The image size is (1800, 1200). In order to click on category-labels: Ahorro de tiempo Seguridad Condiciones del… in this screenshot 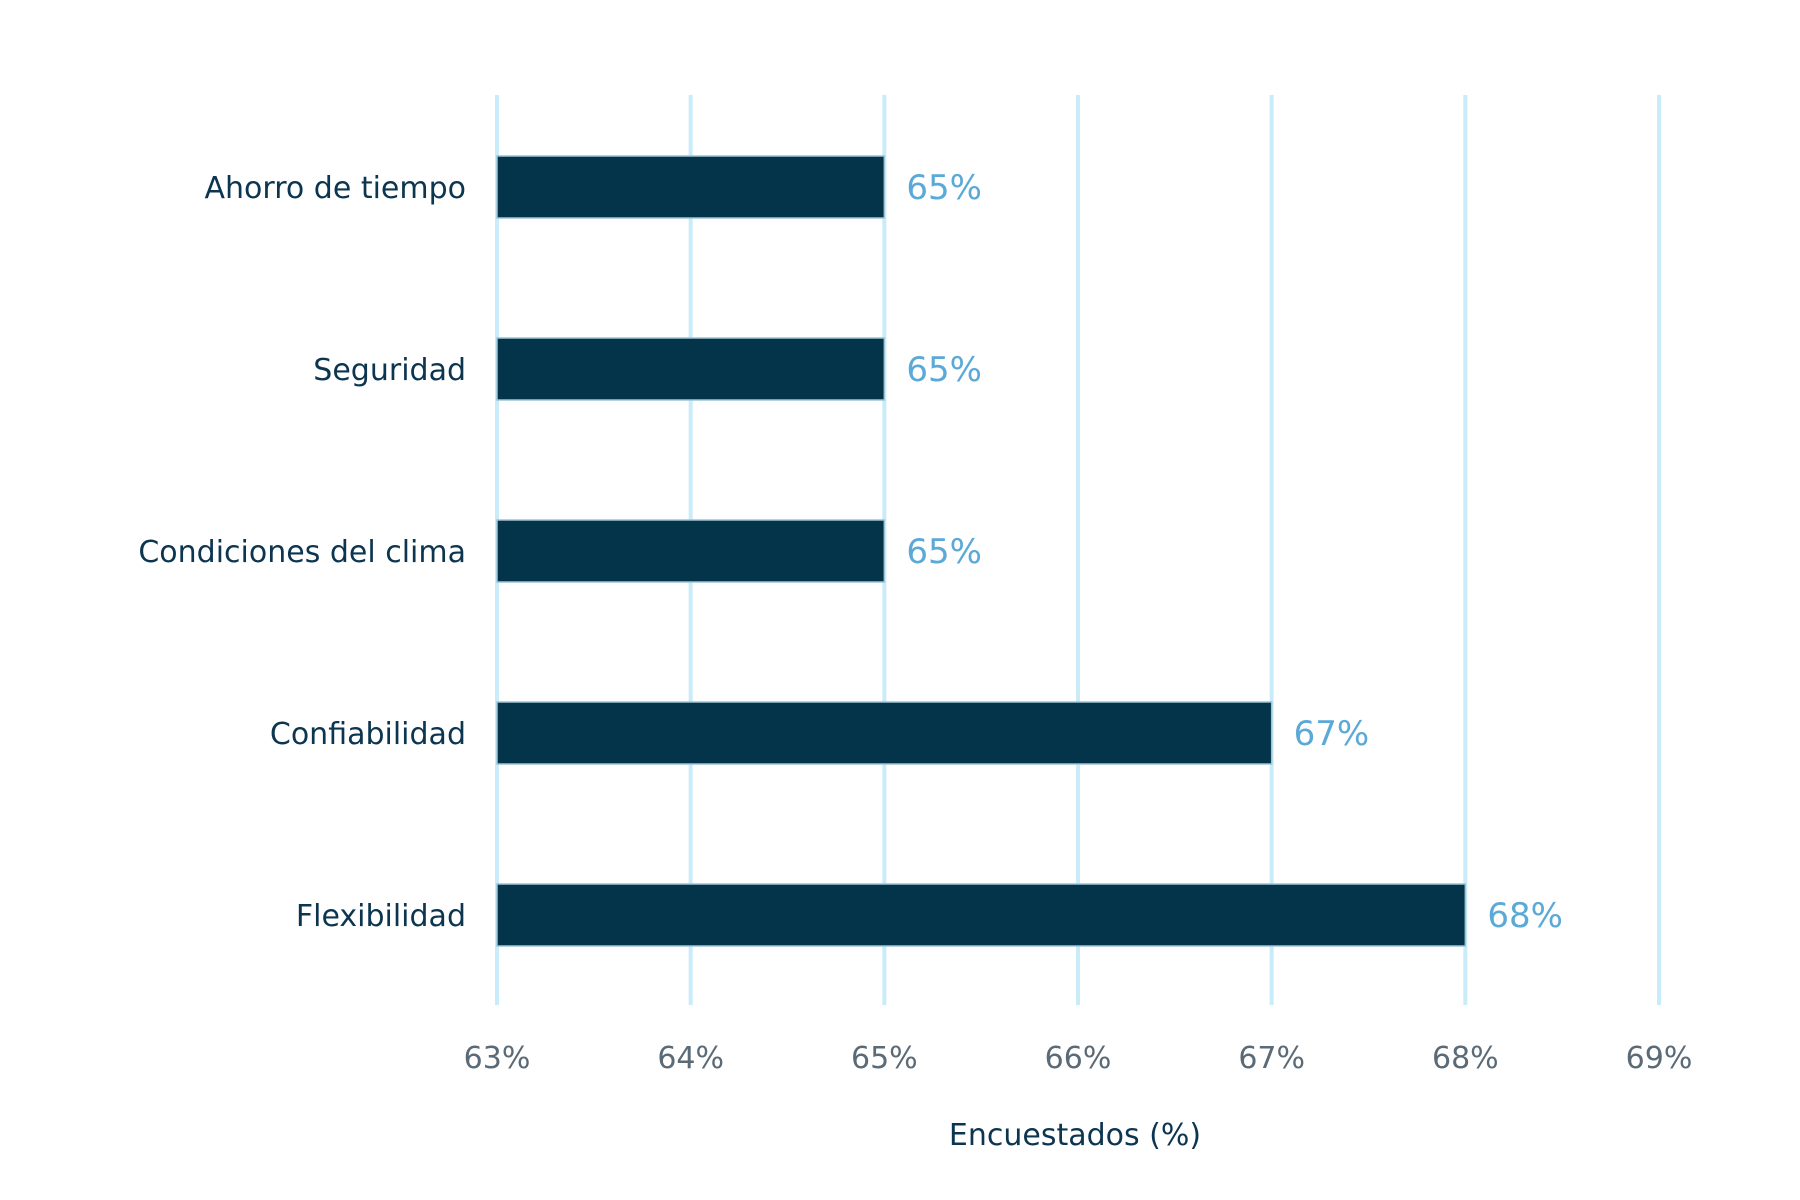, I will do `click(302, 552)`.